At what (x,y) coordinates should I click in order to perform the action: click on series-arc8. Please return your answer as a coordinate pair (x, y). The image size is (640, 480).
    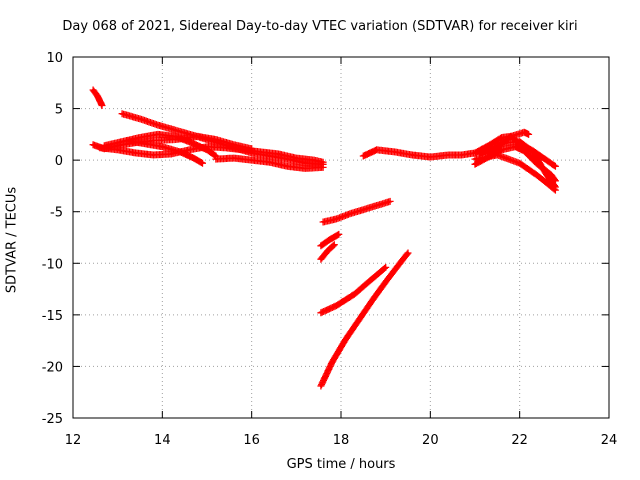
    Looking at the image, I should click on (356, 211).